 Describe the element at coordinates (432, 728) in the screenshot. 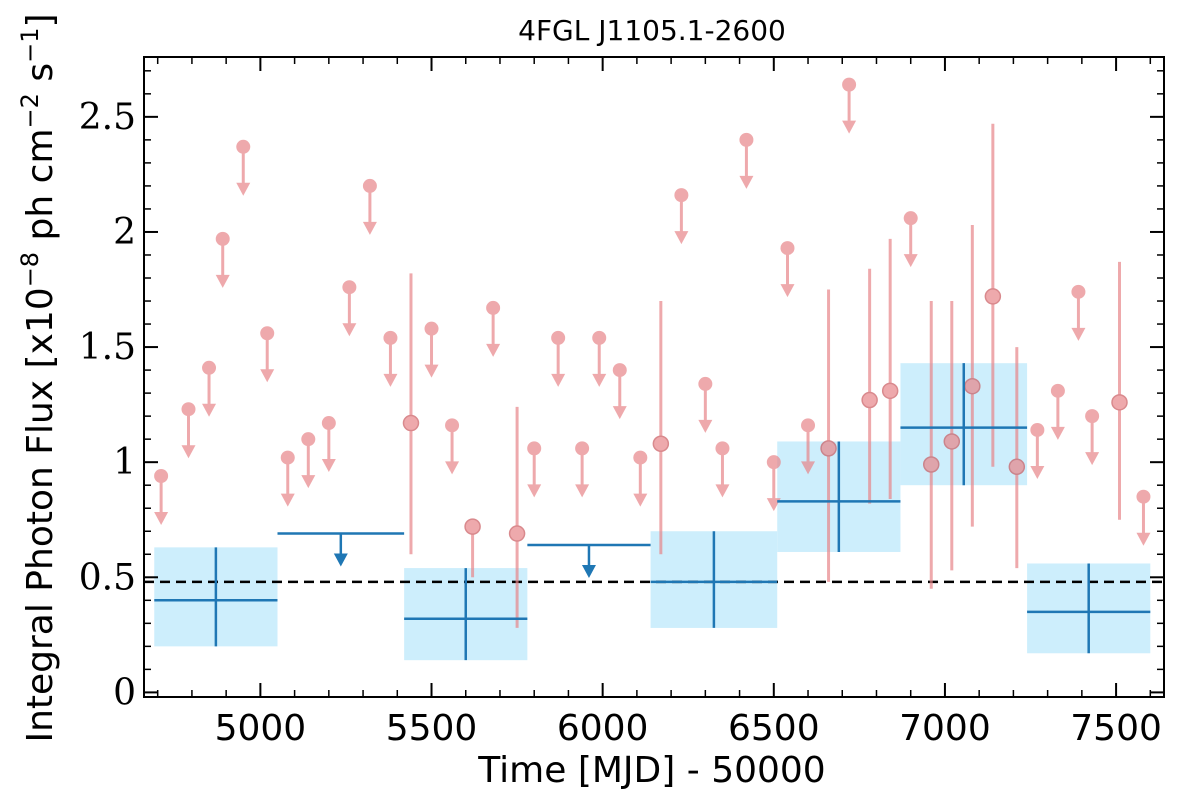

I see `x-tick-label: 5500` at that location.